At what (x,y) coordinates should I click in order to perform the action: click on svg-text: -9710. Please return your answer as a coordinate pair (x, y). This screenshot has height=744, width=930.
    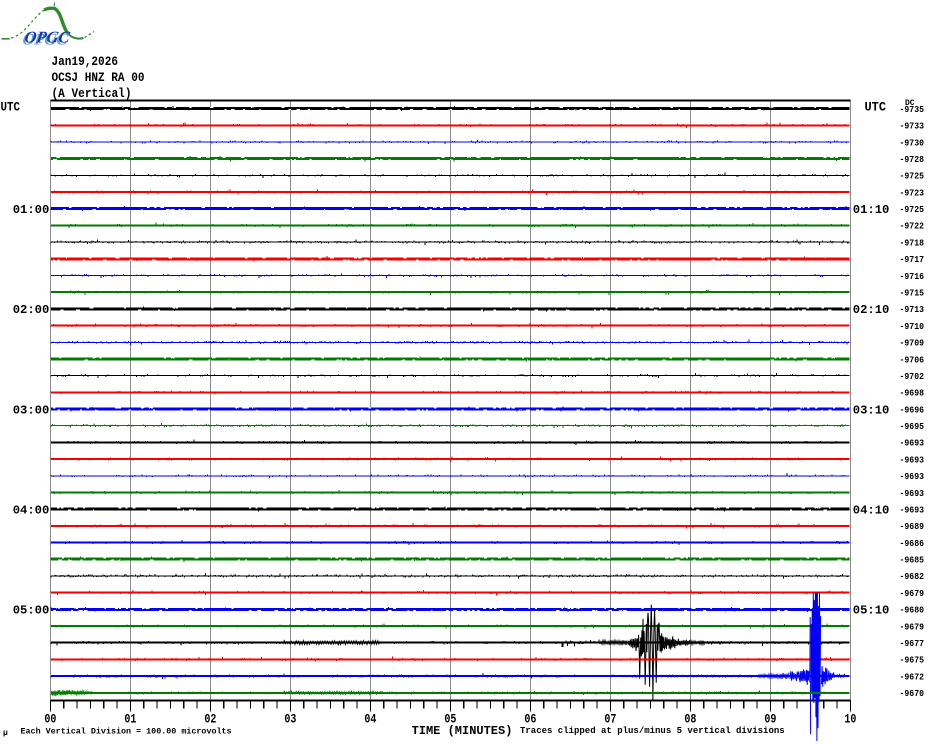
    Looking at the image, I should click on (912, 326).